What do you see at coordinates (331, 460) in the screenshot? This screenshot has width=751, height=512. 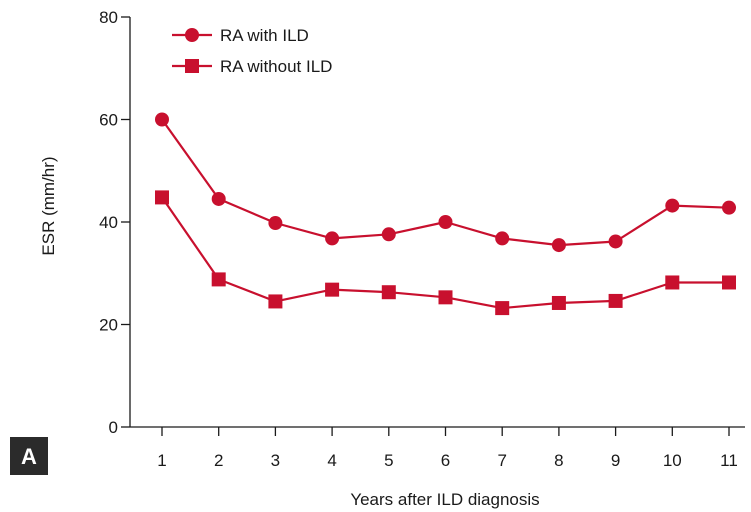 I see `x-tick-label: 4` at bounding box center [331, 460].